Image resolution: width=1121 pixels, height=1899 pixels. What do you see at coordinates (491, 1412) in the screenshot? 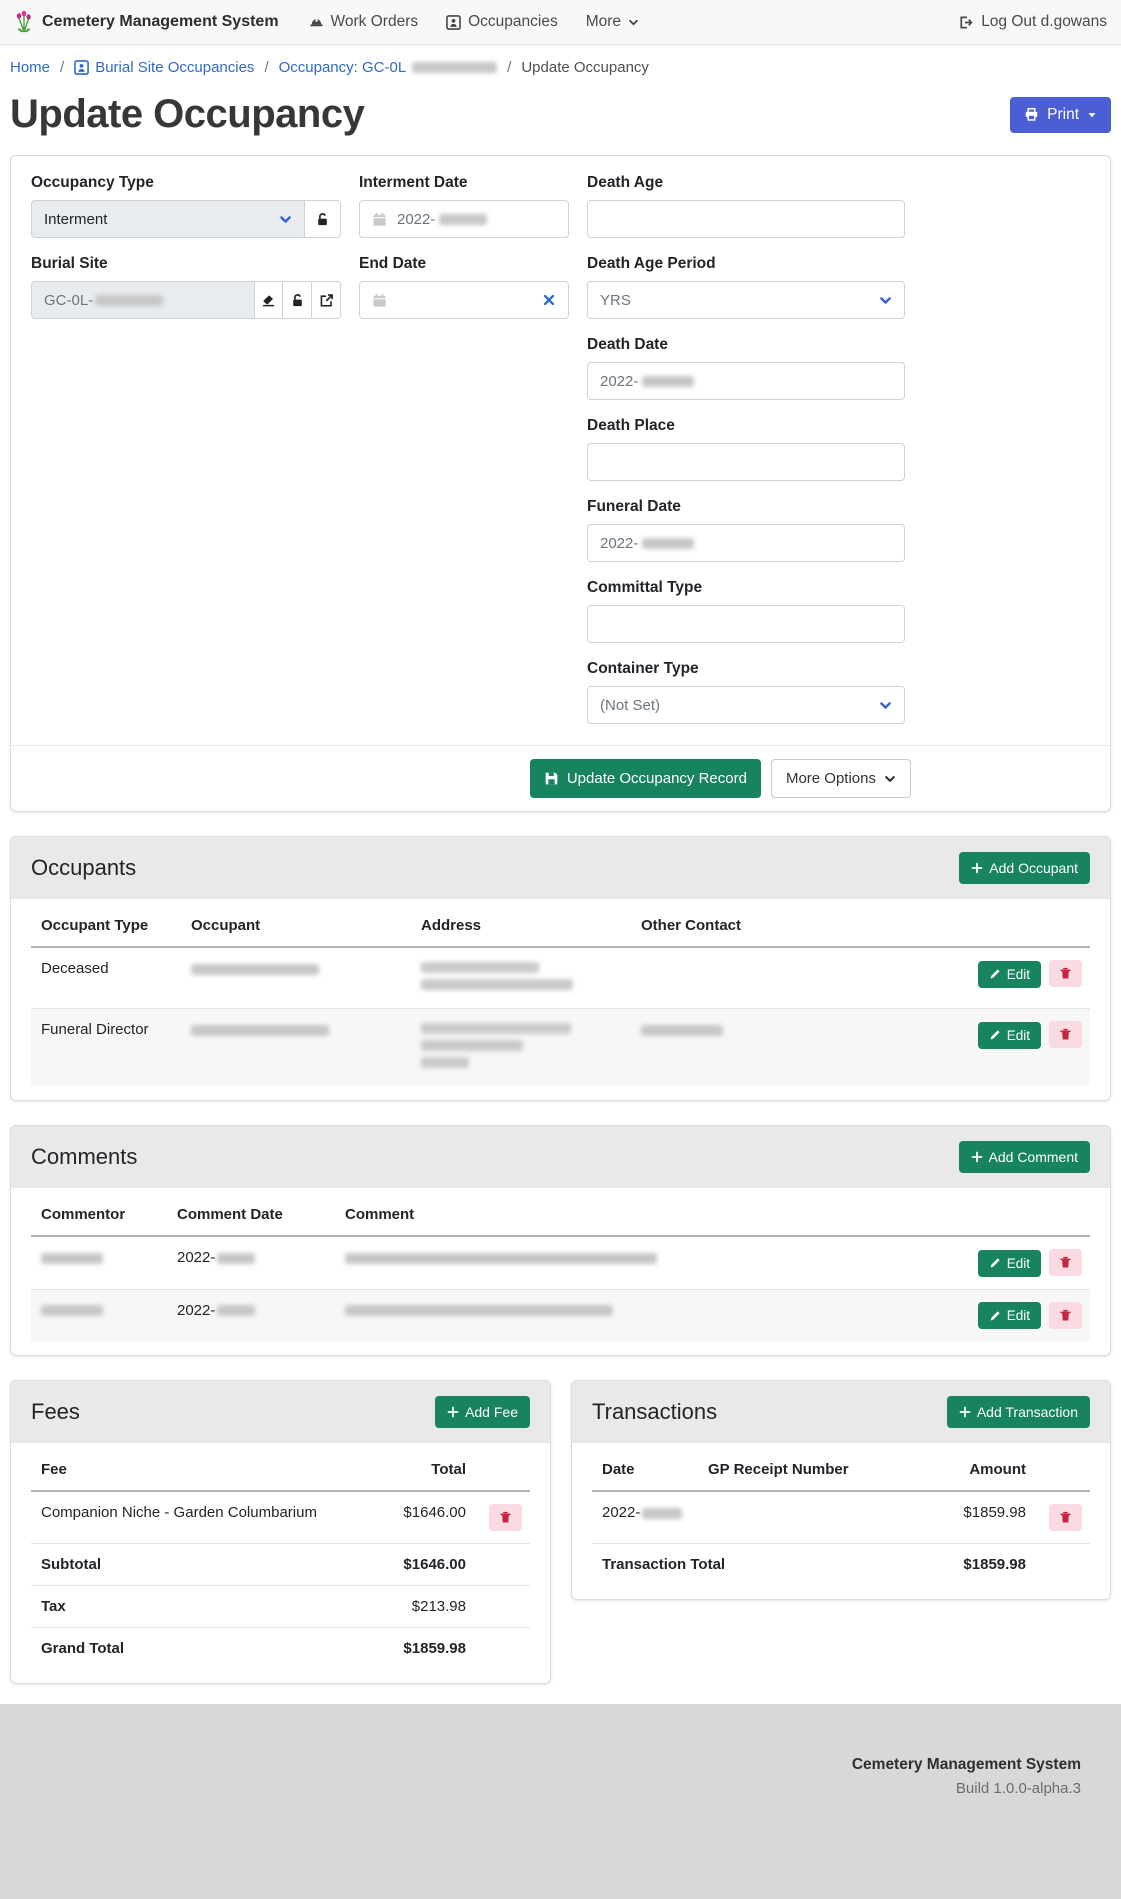
I see `add-fee-label: Add Fee` at bounding box center [491, 1412].